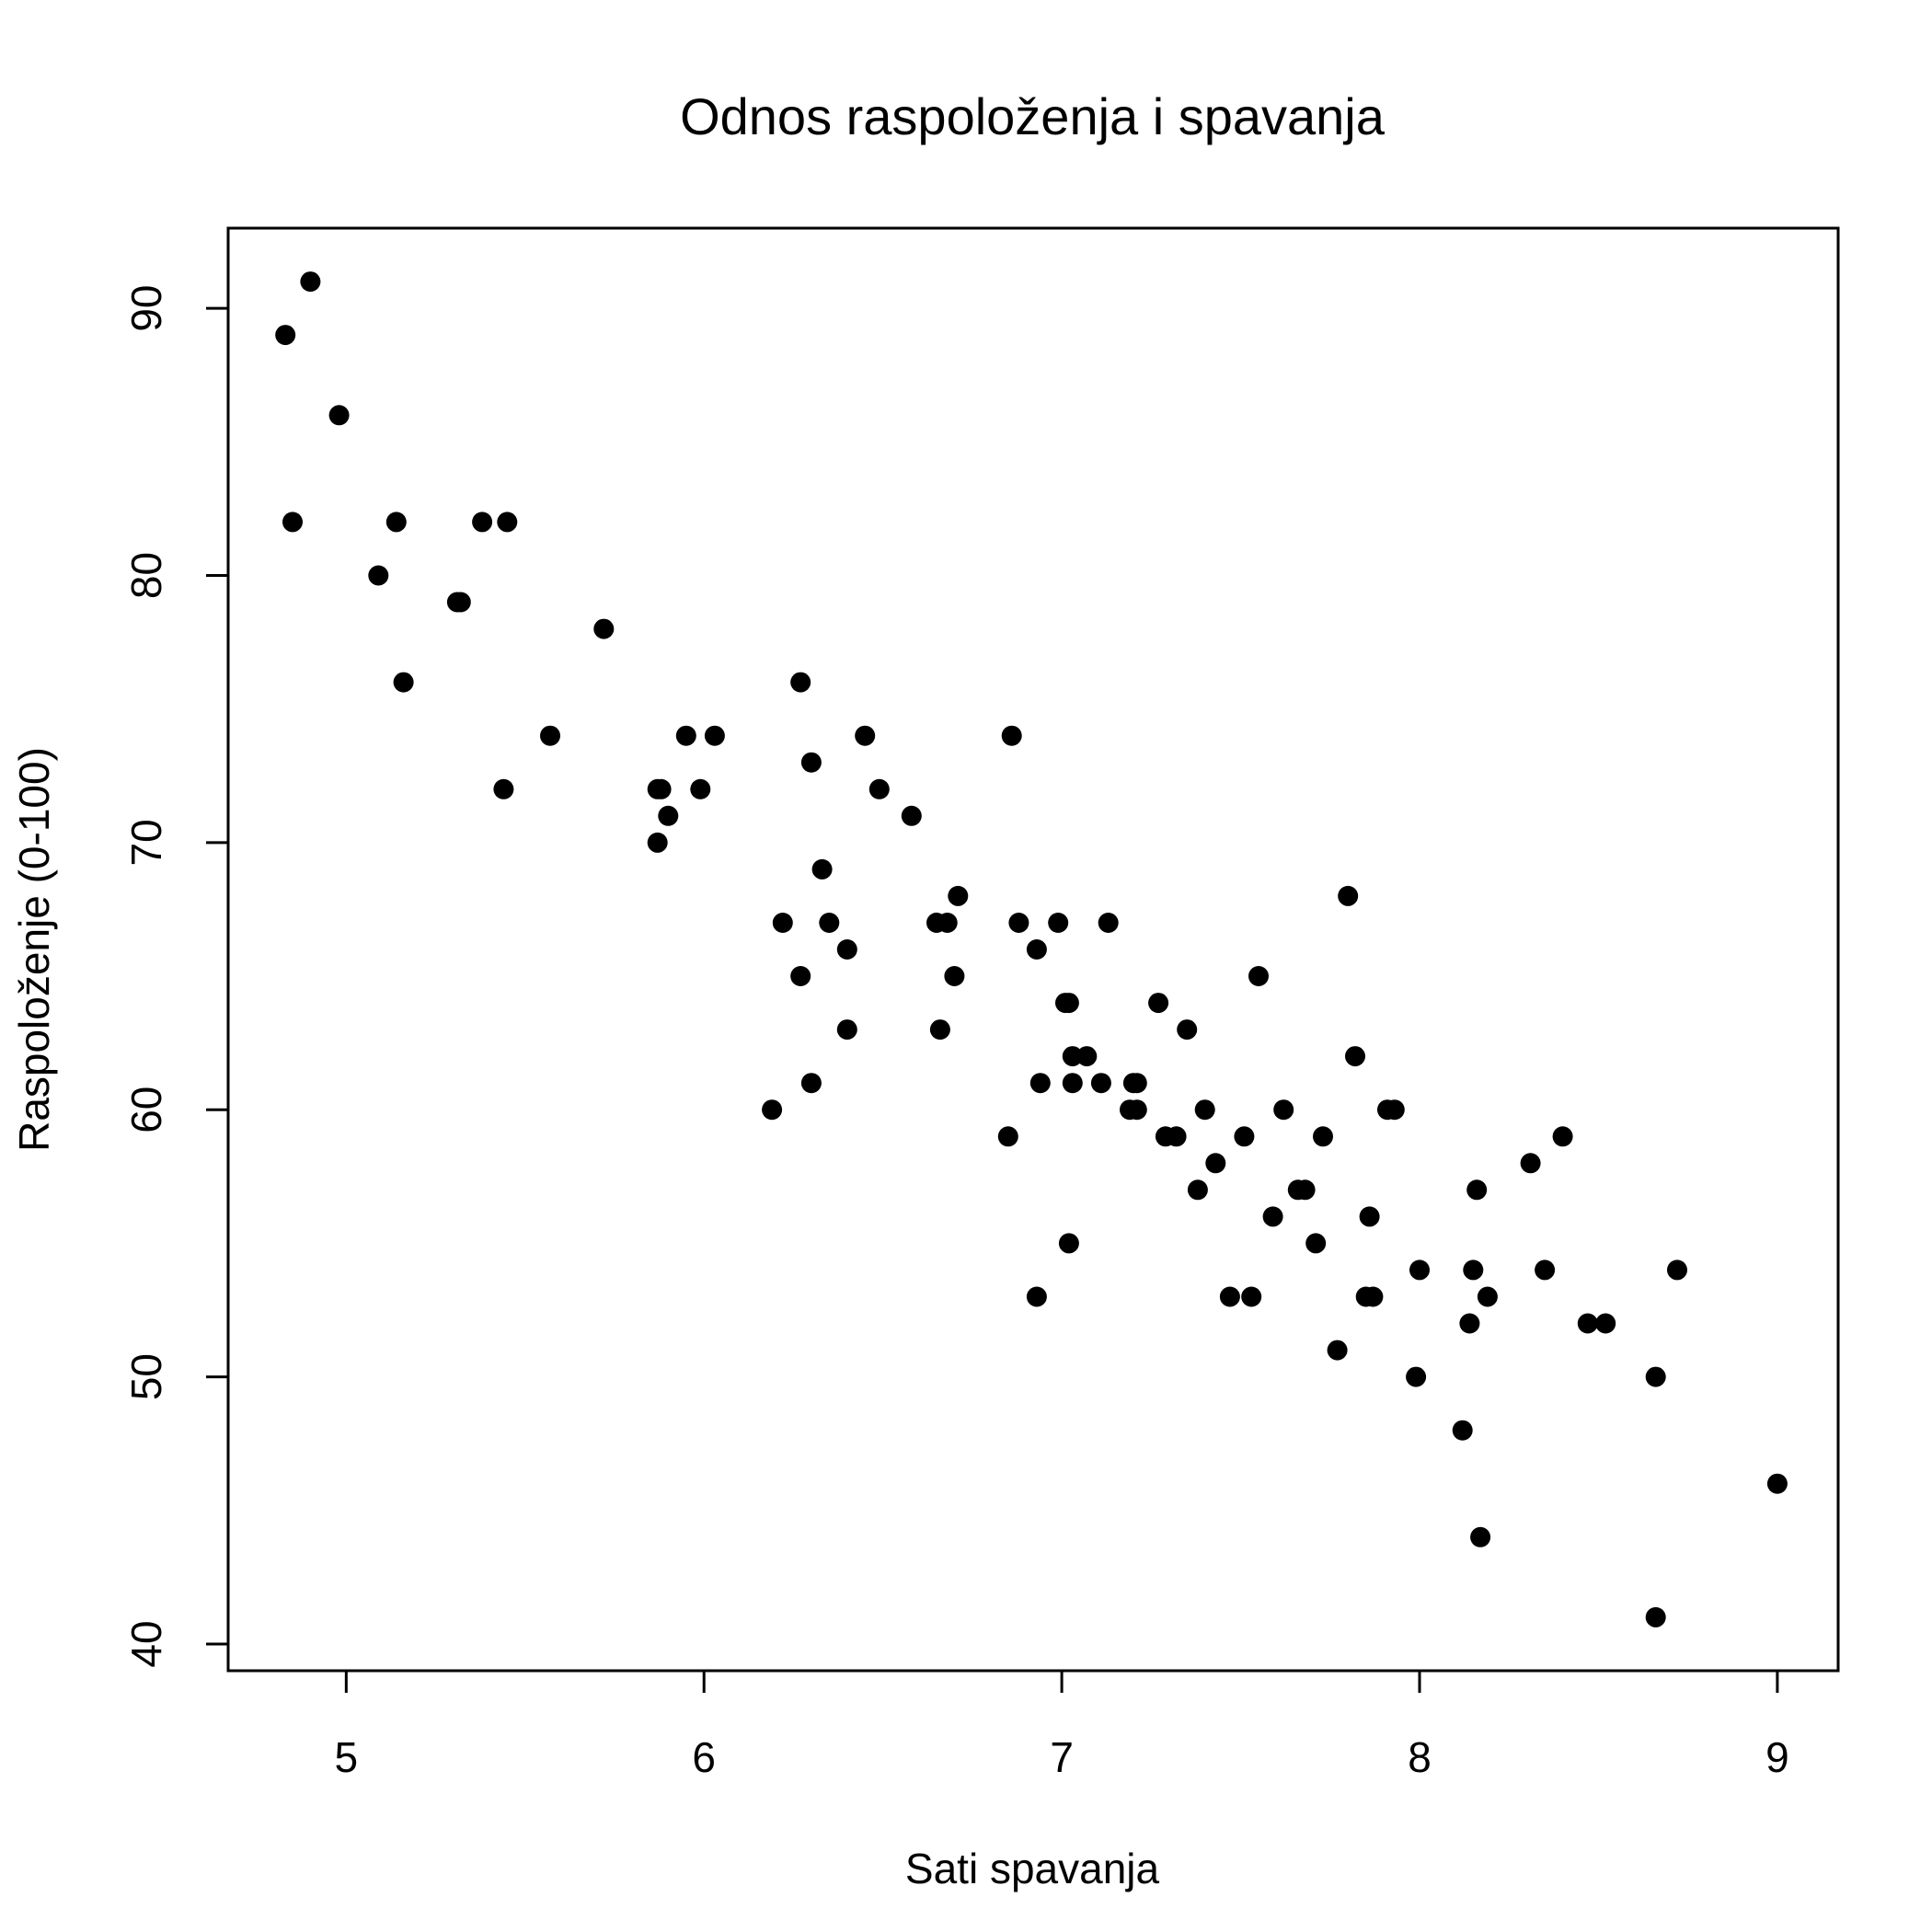 Image resolution: width=1932 pixels, height=1932 pixels. Describe the element at coordinates (146, 842) in the screenshot. I see `y-tick-label-70: 70` at that location.